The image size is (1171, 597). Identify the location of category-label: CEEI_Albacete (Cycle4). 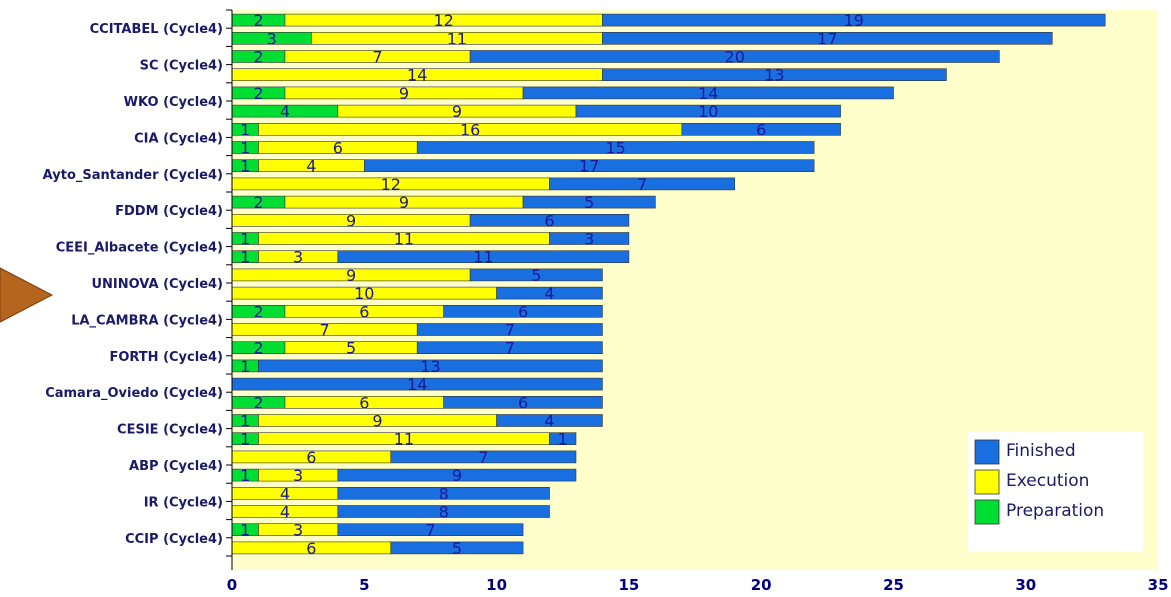
(139, 248).